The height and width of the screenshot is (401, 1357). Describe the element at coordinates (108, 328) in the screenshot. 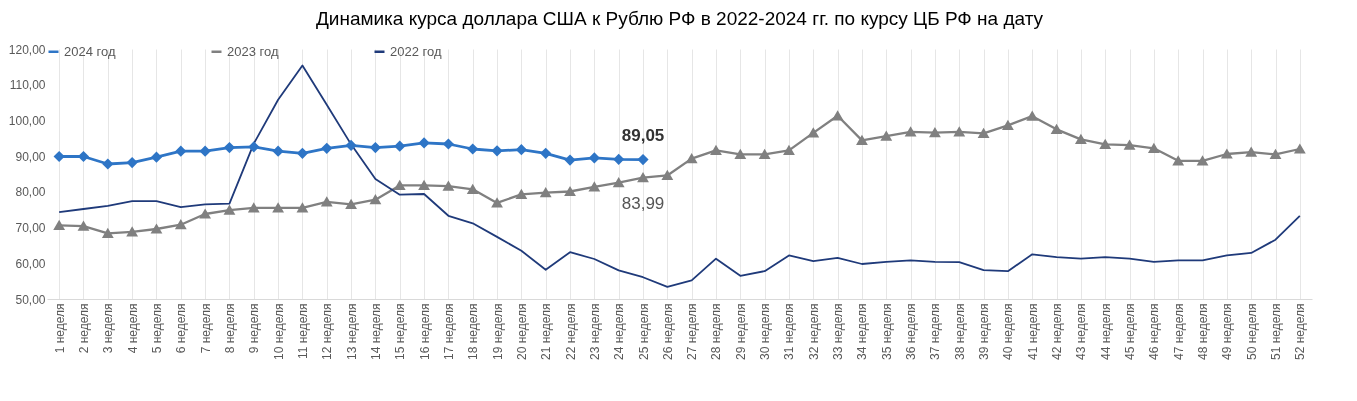

I see `x-tick-label: 3 неделя` at that location.